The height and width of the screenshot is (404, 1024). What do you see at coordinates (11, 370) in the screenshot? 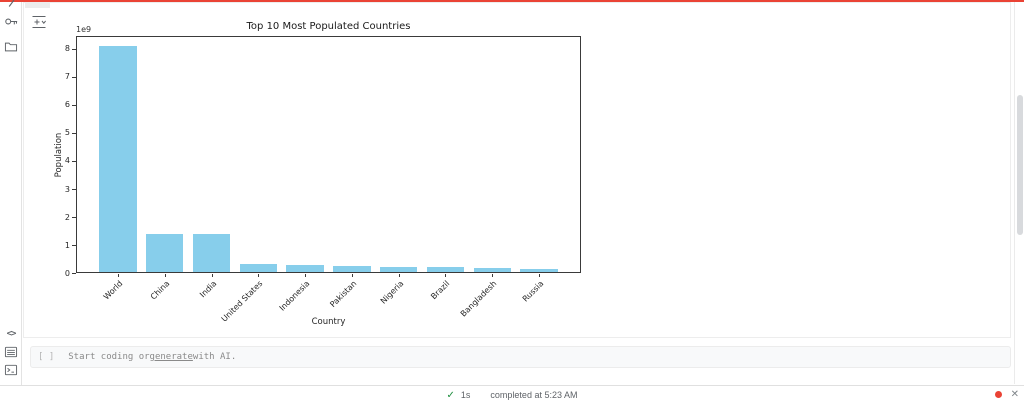
I see `terminal-icon` at bounding box center [11, 370].